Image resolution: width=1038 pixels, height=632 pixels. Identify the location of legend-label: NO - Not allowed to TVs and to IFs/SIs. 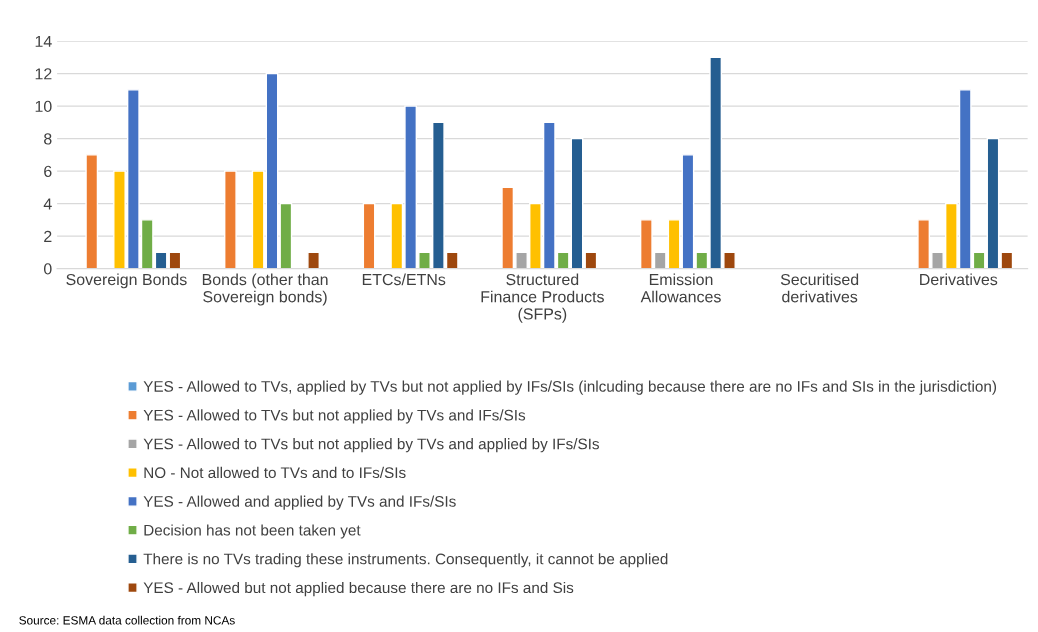
(275, 472).